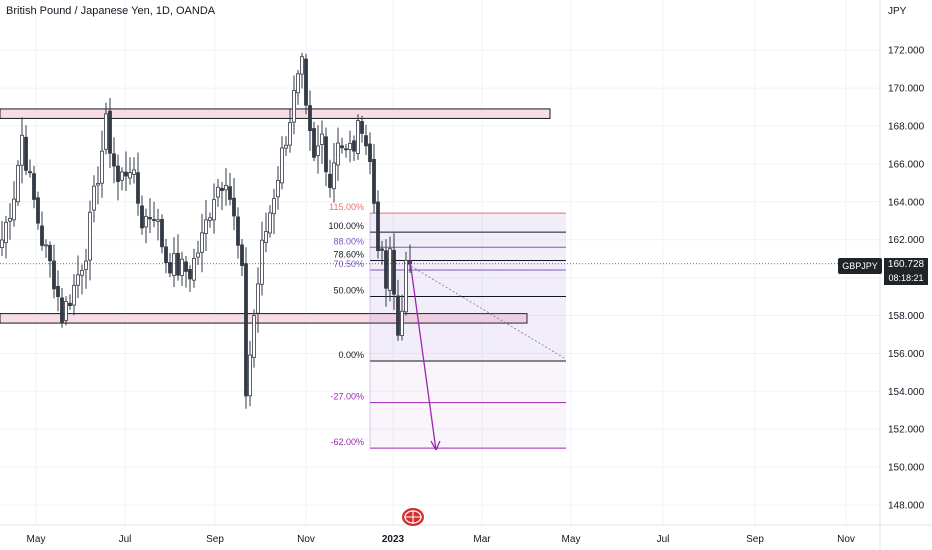 The image size is (932, 550). I want to click on support-zone, so click(264, 318).